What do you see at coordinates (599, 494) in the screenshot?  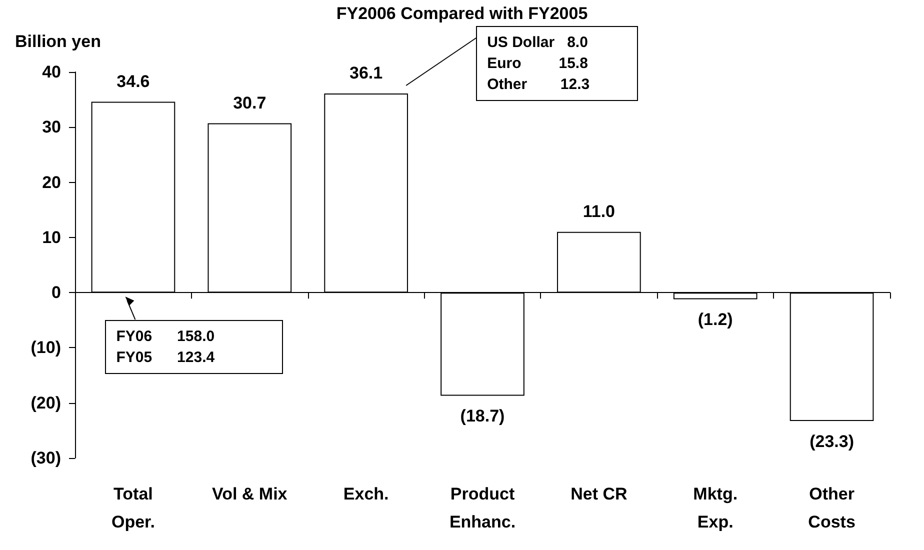 I see `x-tick-label: Net CR` at bounding box center [599, 494].